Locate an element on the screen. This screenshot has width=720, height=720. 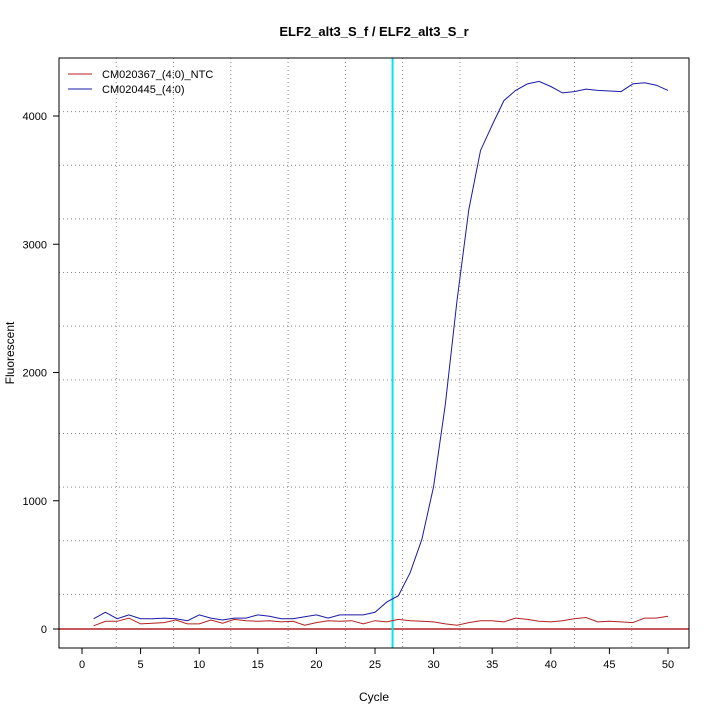
x-tick-label: 20 is located at coordinates (316, 665).